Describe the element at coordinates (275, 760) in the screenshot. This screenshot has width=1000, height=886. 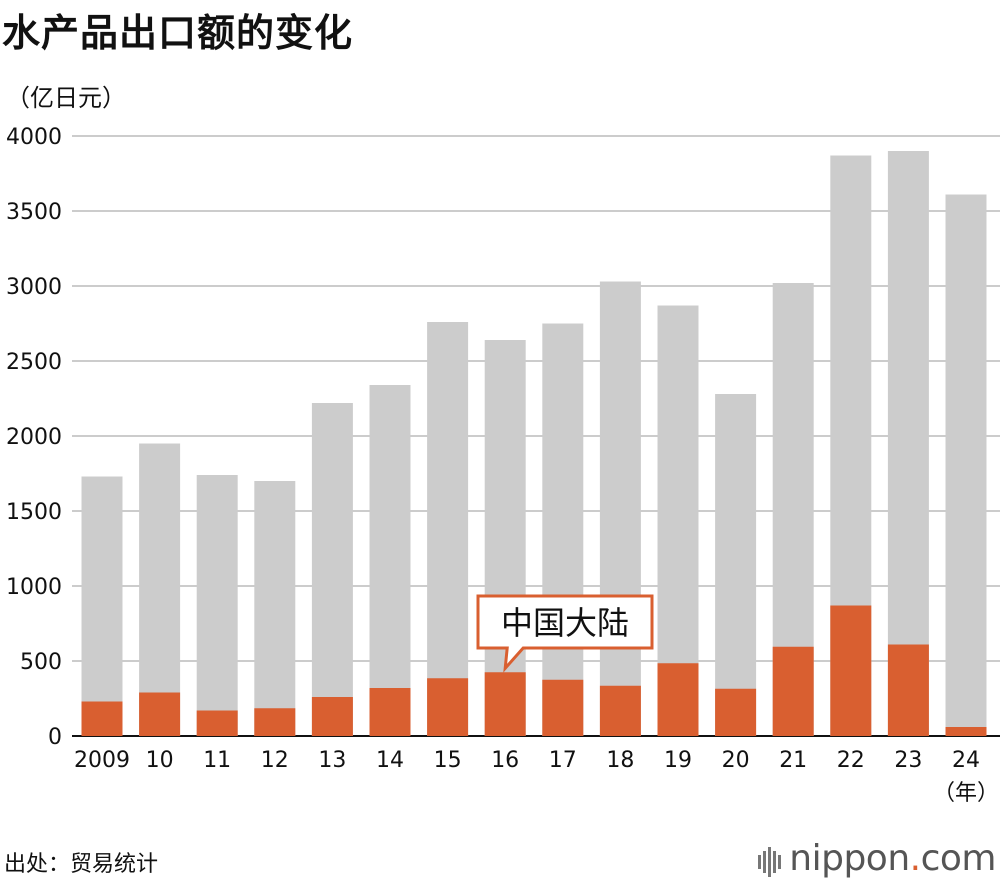
I see `x-tick-label: 12` at that location.